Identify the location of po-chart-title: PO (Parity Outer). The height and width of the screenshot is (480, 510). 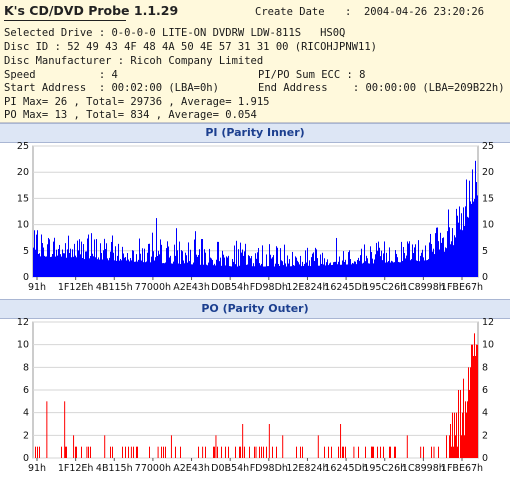
(255, 308).